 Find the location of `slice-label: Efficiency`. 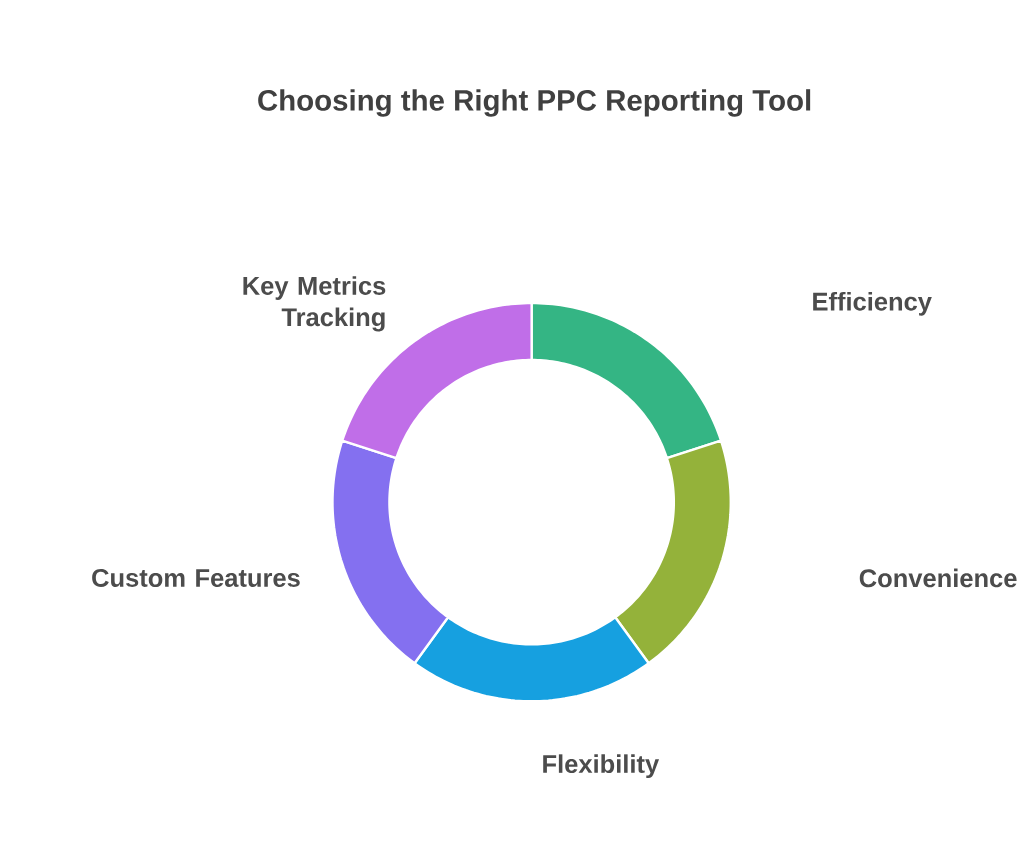

slice-label: Efficiency is located at coordinates (872, 303).